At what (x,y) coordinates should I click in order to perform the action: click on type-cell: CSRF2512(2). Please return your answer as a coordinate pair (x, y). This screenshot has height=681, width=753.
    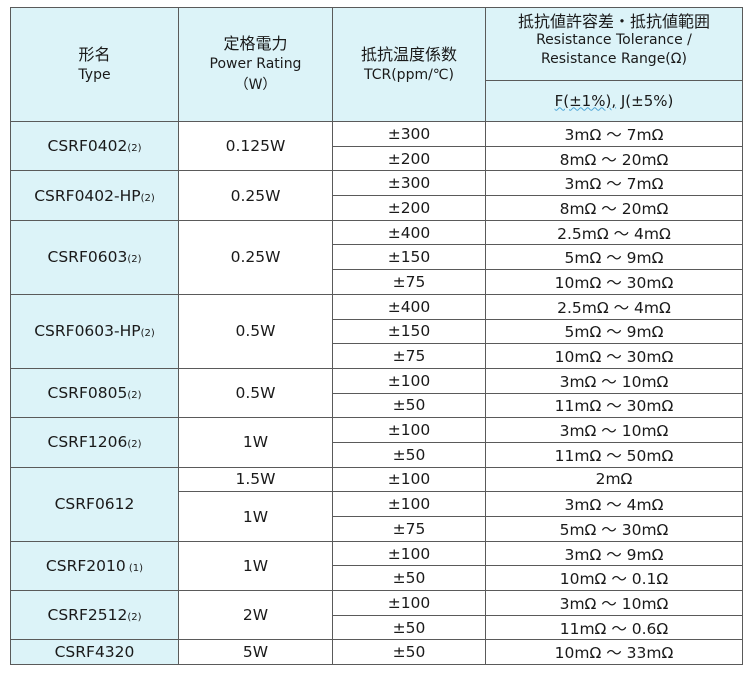
    Looking at the image, I should click on (94, 615).